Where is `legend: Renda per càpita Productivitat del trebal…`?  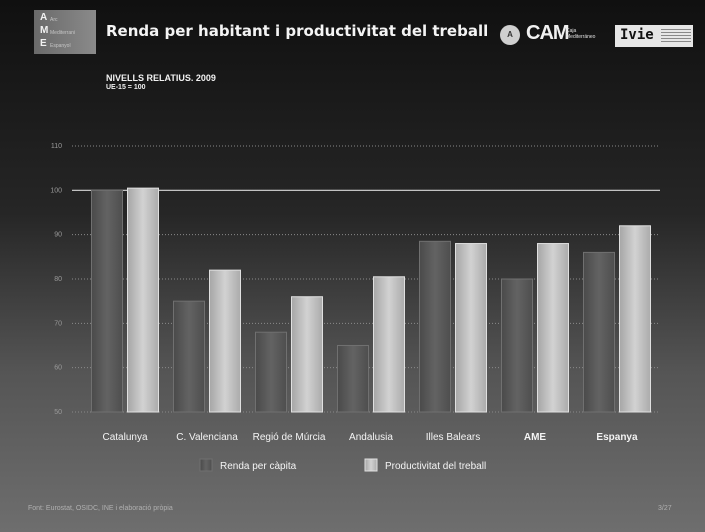
legend: Renda per càpita Productivitat del trebal… is located at coordinates (343, 465).